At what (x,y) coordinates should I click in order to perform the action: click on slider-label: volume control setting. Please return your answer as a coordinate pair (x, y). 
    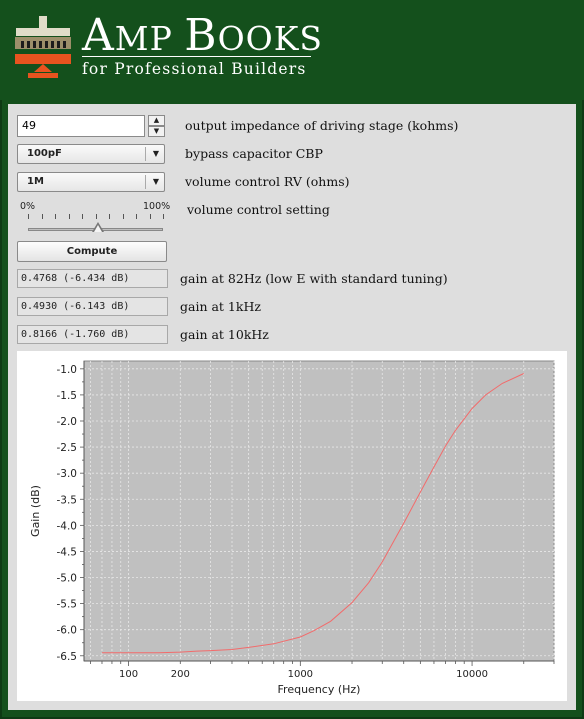
    Looking at the image, I should click on (258, 209).